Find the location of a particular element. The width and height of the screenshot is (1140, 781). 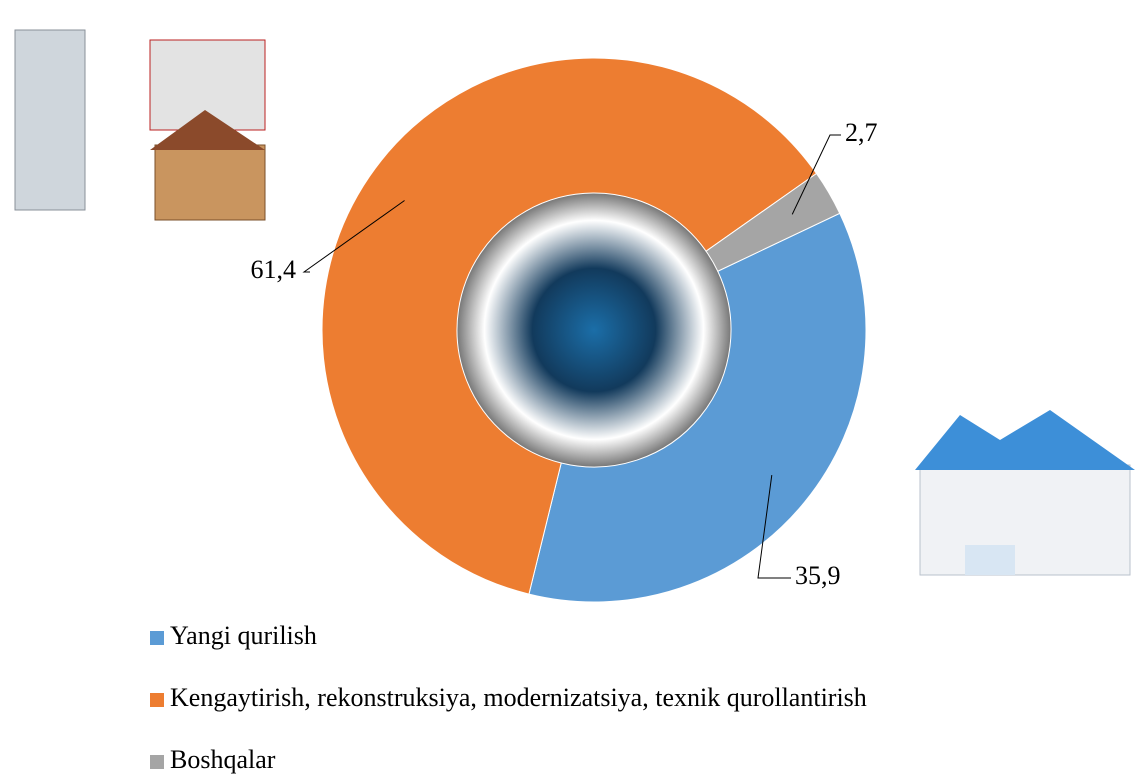

building-illustration is located at coordinates (140, 125).